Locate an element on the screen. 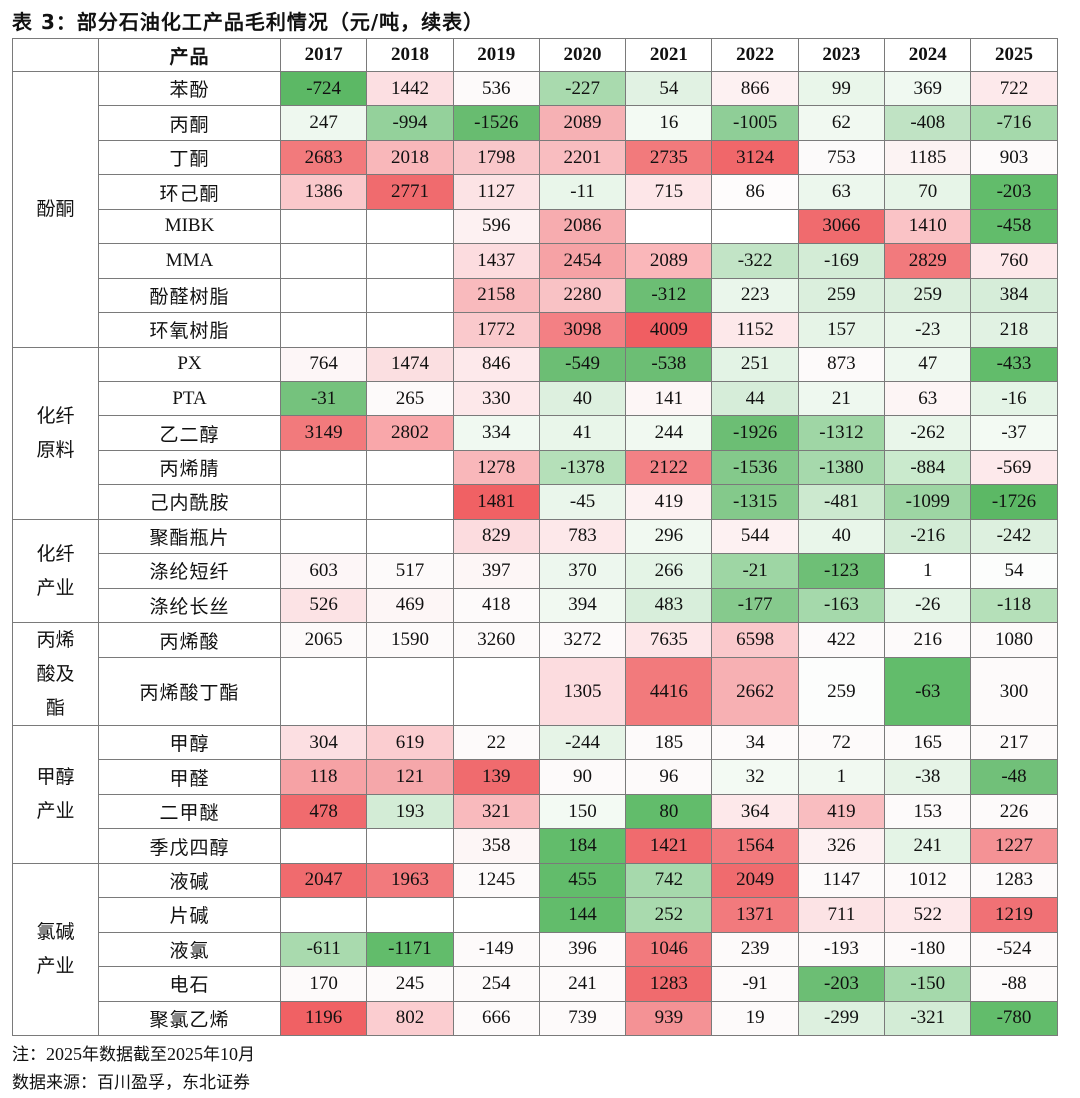 Image resolution: width=1080 pixels, height=1098 pixels. value-cell: 3066 is located at coordinates (841, 226).